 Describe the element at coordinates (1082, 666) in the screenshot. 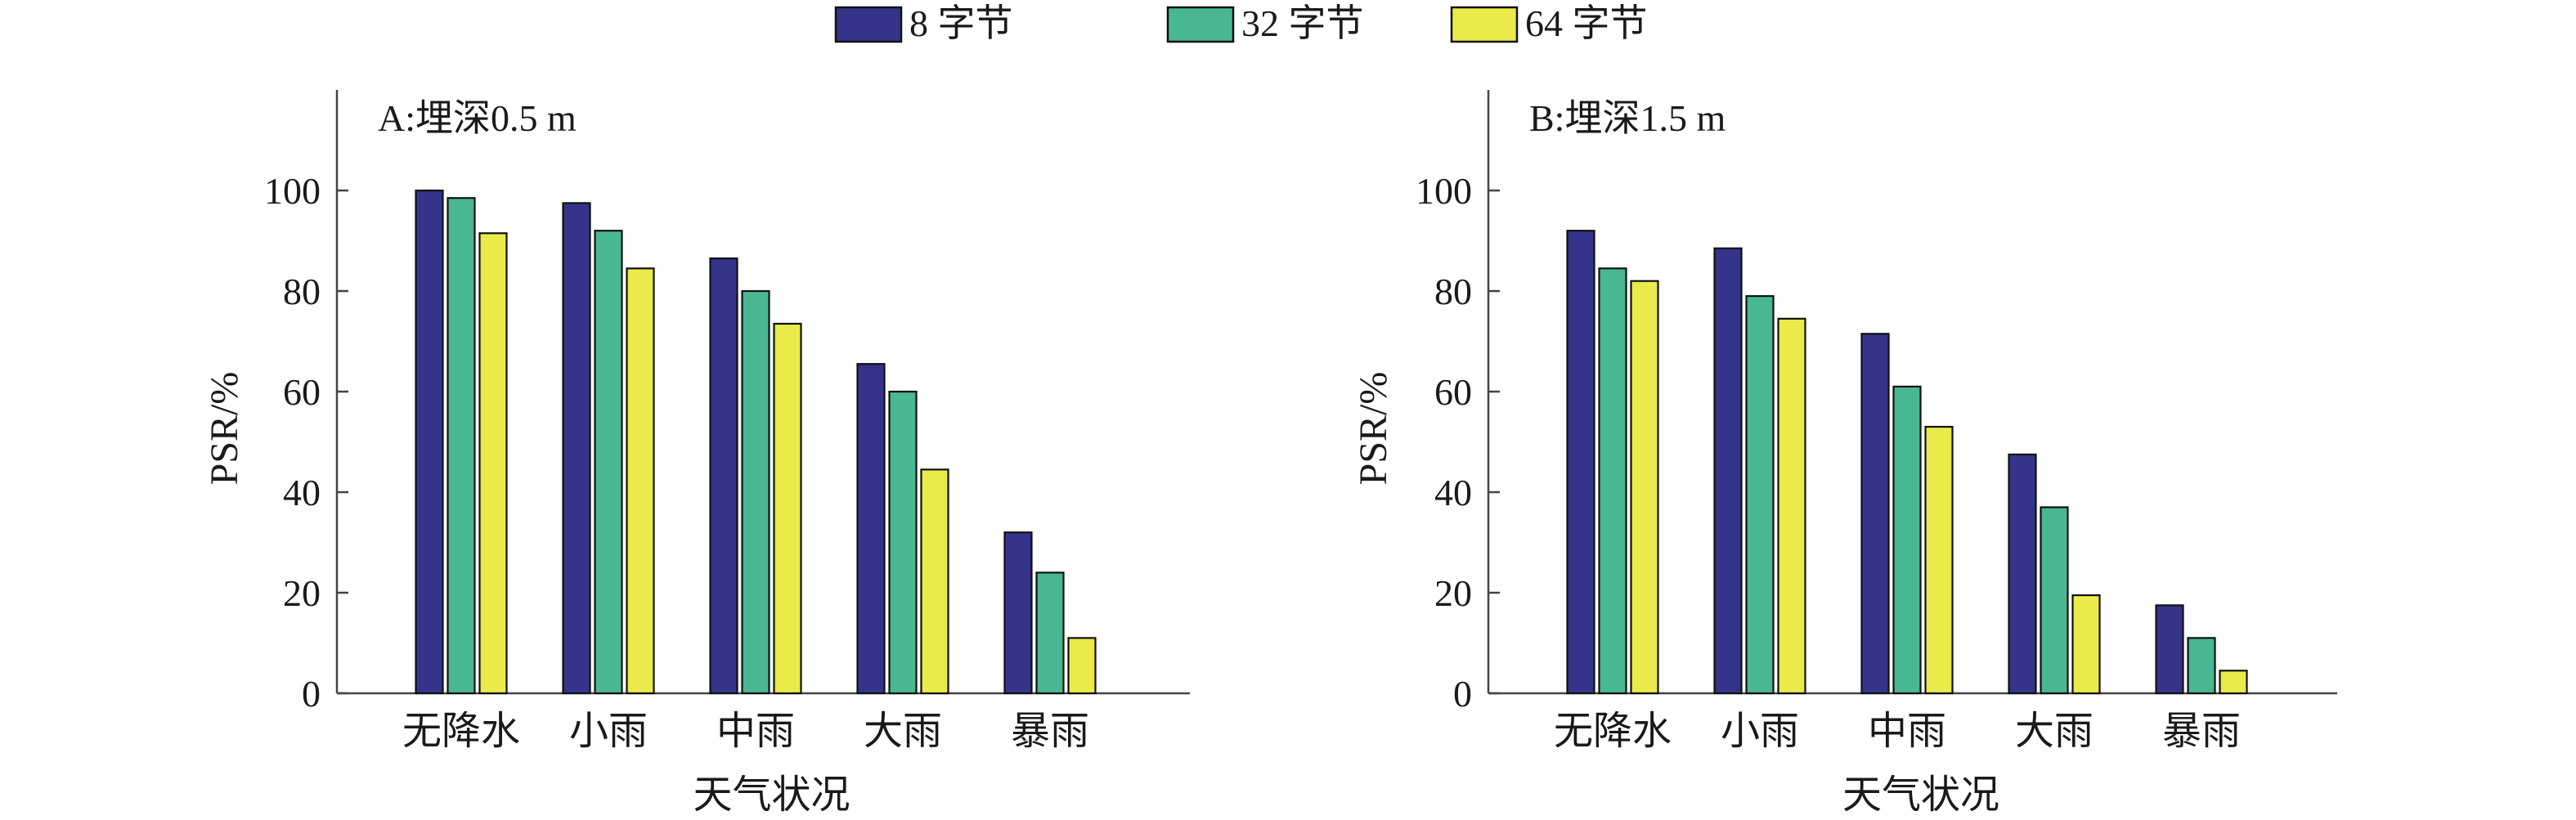

I see `bar-a-s2-c4` at that location.